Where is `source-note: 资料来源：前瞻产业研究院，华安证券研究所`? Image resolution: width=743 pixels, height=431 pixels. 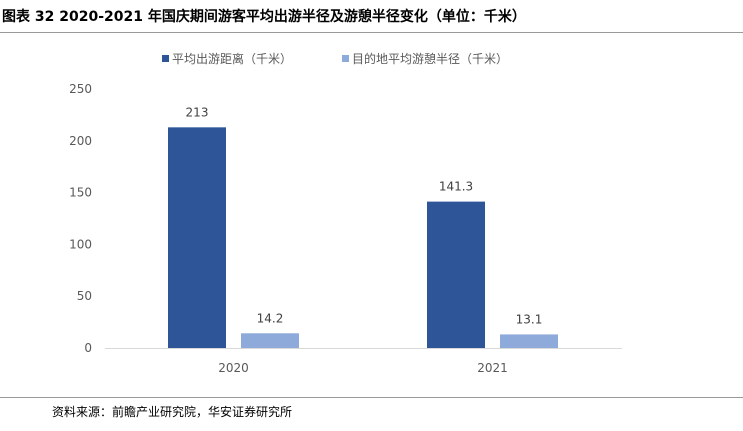
source-note: 资料来源：前瞻产业研究院，华安证券研究所 is located at coordinates (172, 412).